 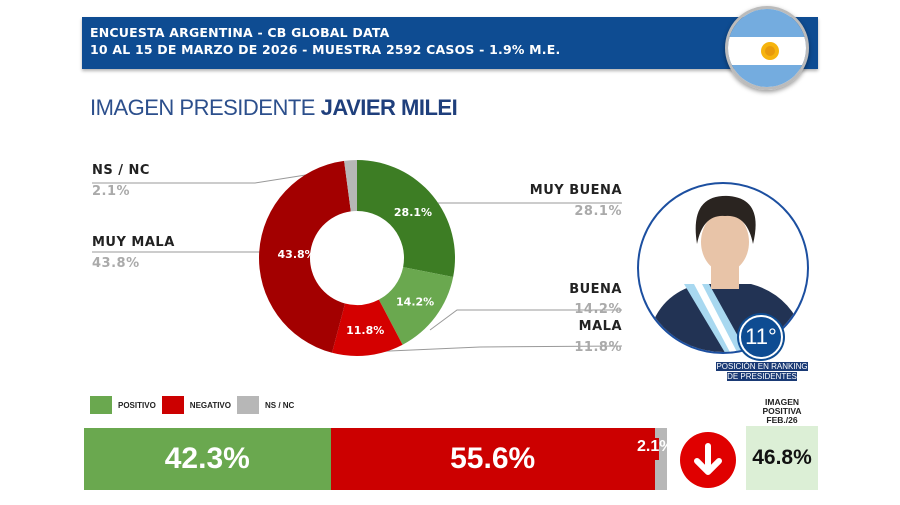 What do you see at coordinates (111, 191) in the screenshot?
I see `value-ns-nc: 2.1%` at bounding box center [111, 191].